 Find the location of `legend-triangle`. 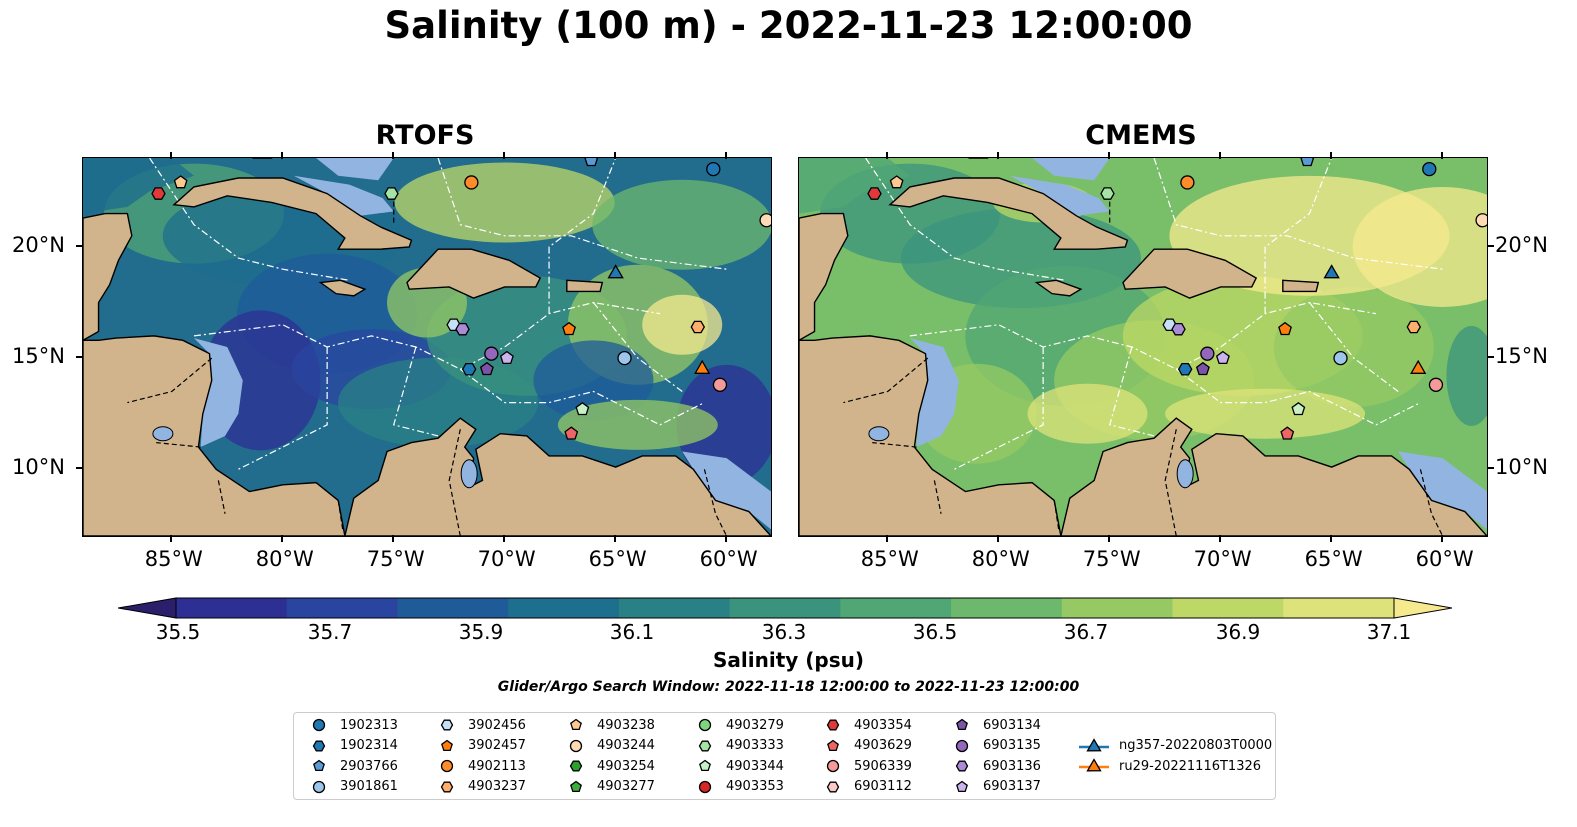

legend-triangle is located at coordinates (1094, 765).